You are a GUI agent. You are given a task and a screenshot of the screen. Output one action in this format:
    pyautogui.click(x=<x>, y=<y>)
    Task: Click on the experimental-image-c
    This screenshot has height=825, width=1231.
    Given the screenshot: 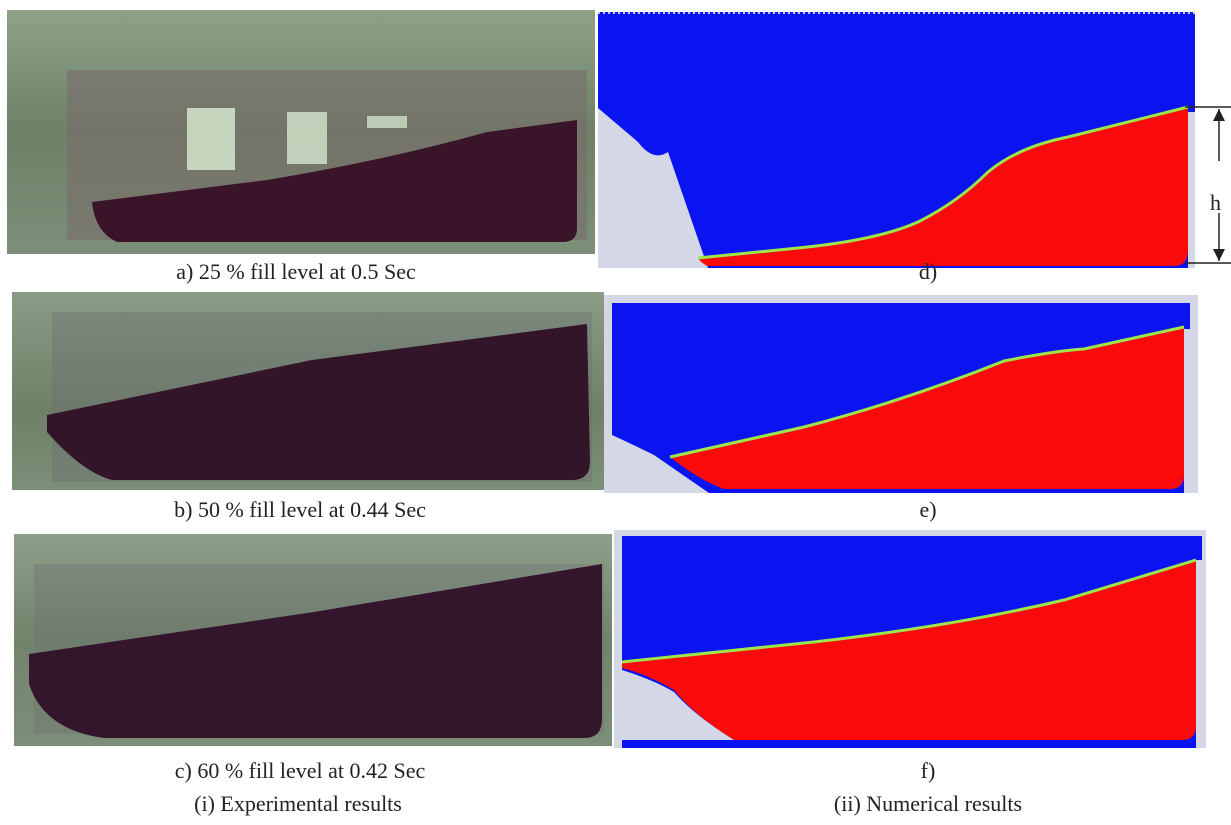 What is the action you would take?
    pyautogui.click(x=313, y=640)
    